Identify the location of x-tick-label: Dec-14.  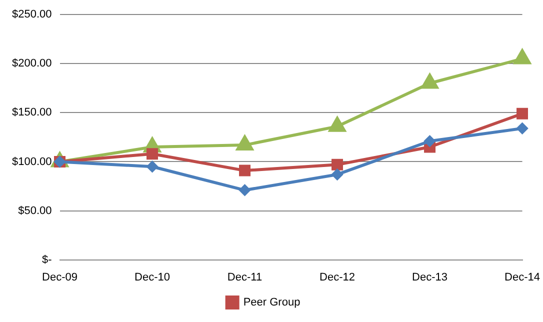
(522, 277).